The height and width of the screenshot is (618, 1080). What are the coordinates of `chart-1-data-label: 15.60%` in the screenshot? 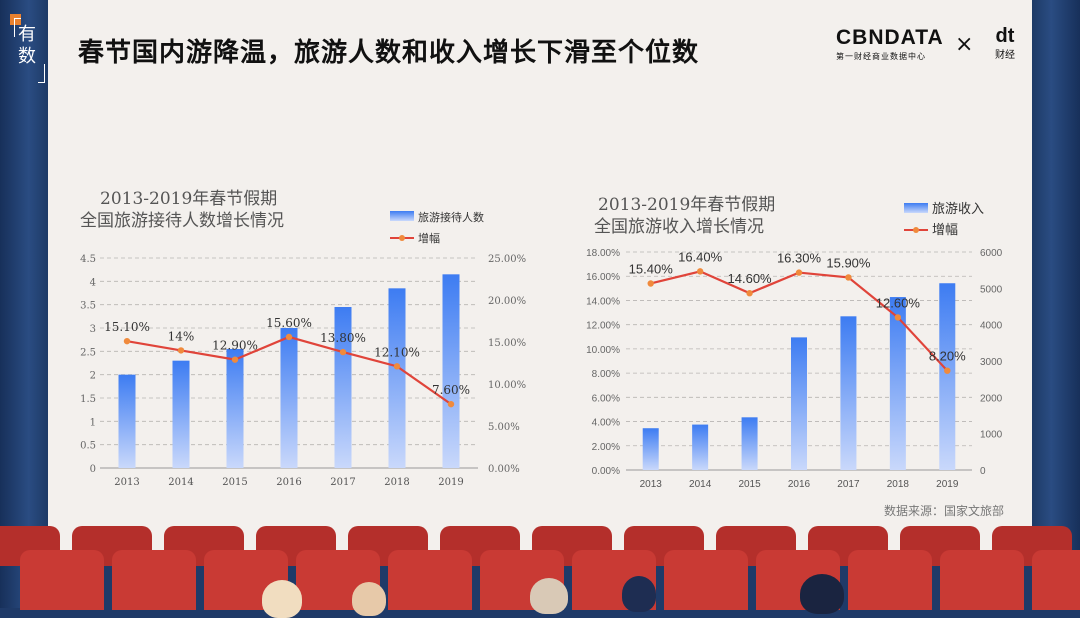 It's located at (289, 323).